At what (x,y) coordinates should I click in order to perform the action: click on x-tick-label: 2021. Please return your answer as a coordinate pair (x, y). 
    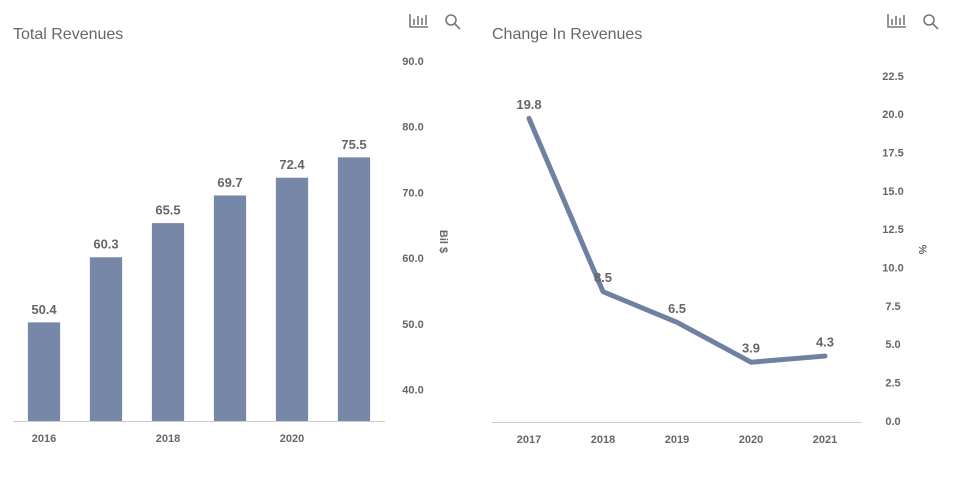
    Looking at the image, I should click on (825, 440).